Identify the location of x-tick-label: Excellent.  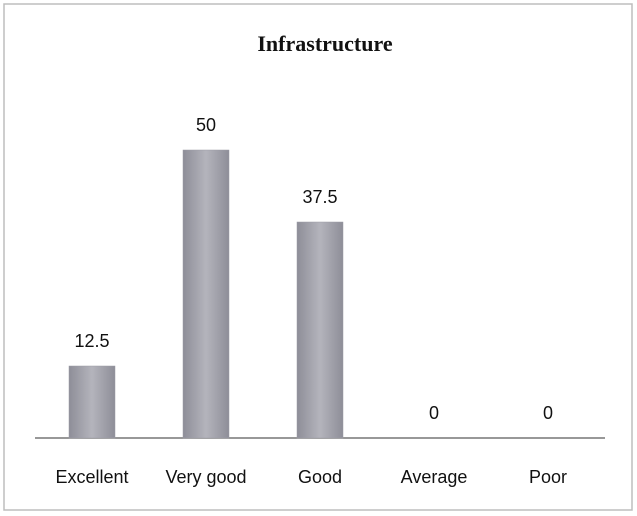
(91, 477).